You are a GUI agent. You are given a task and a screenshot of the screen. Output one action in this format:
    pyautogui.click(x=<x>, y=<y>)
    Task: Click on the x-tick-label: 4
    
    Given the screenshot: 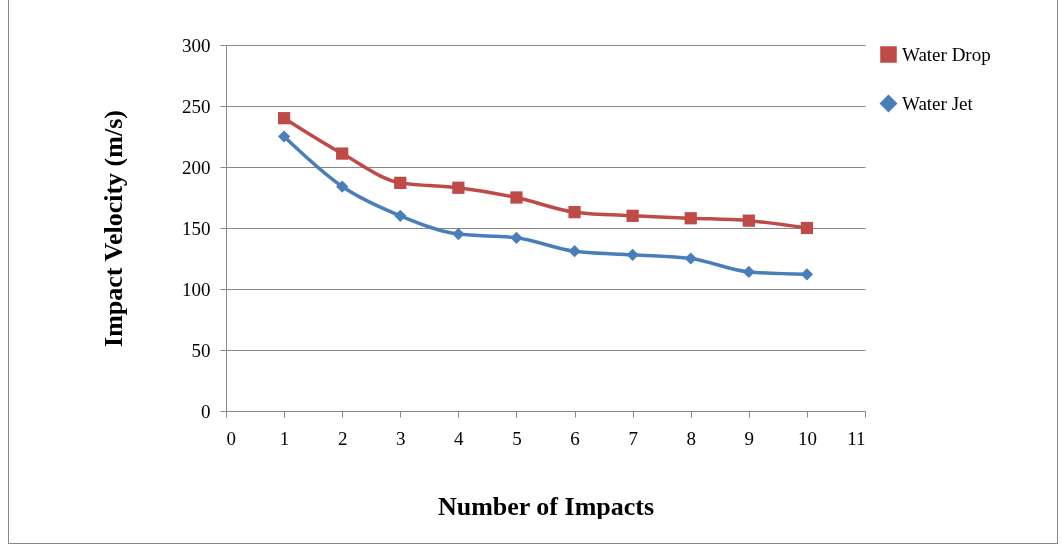 What is the action you would take?
    pyautogui.click(x=459, y=438)
    